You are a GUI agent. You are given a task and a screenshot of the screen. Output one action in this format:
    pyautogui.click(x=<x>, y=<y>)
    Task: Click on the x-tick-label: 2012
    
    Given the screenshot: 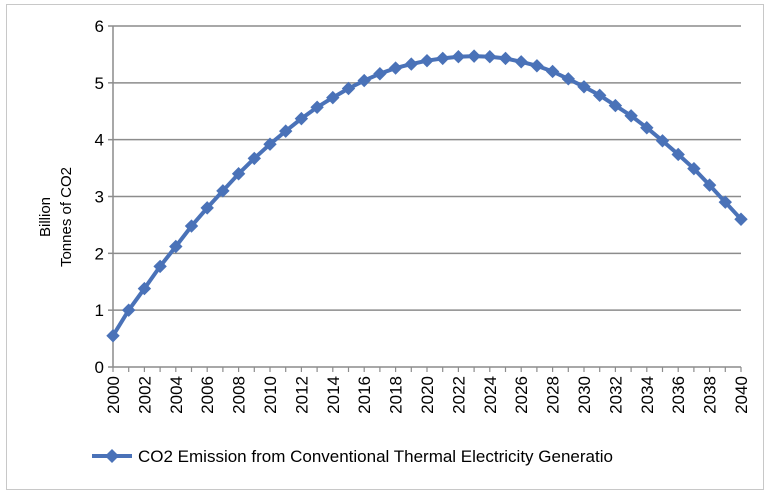 What is the action you would take?
    pyautogui.click(x=301, y=395)
    